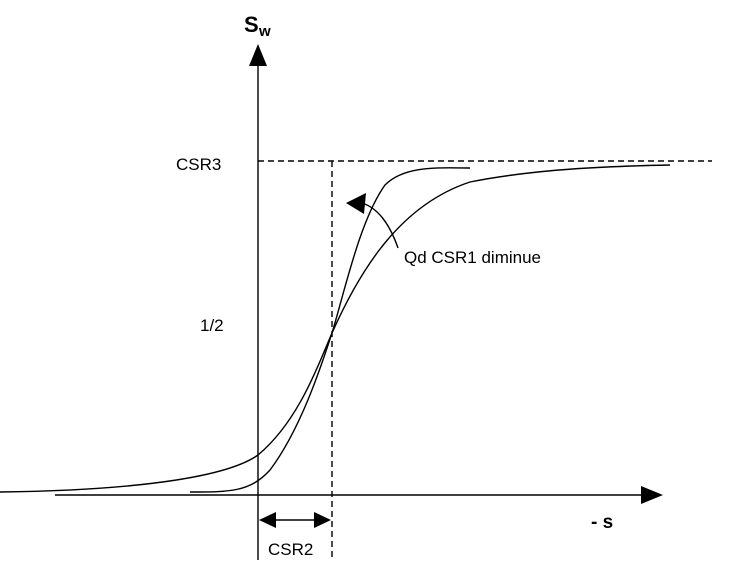 This screenshot has height=581, width=745. I want to click on annotation-label: Qd CSR1 diminue, so click(472, 257).